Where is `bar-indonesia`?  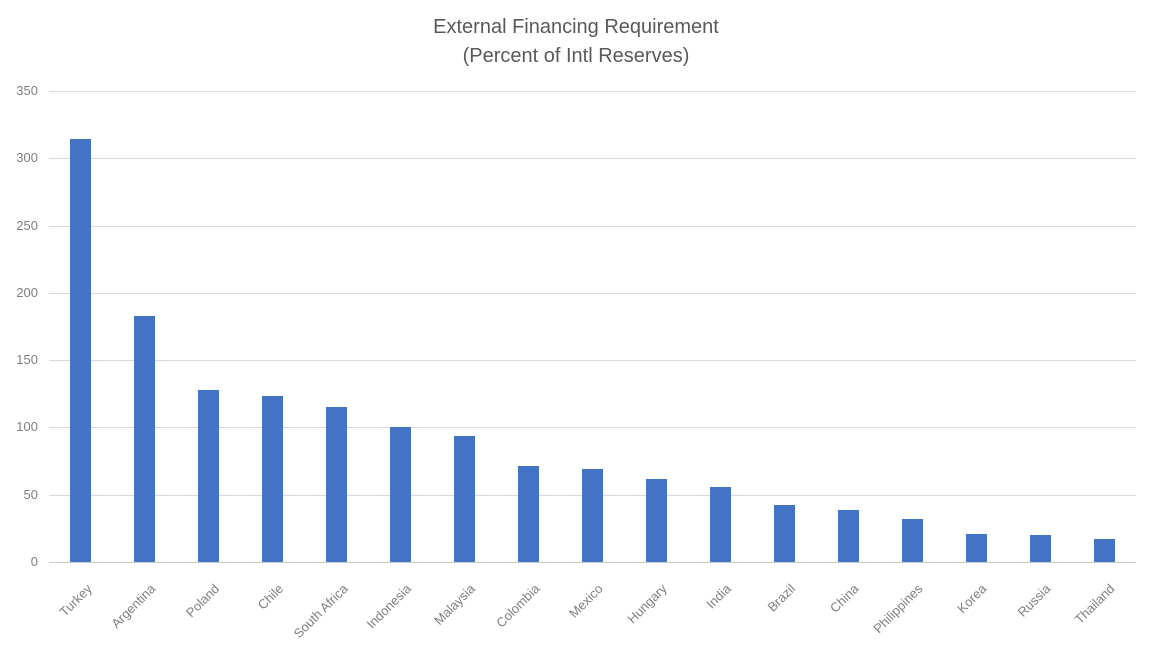
bar-indonesia is located at coordinates (400, 494).